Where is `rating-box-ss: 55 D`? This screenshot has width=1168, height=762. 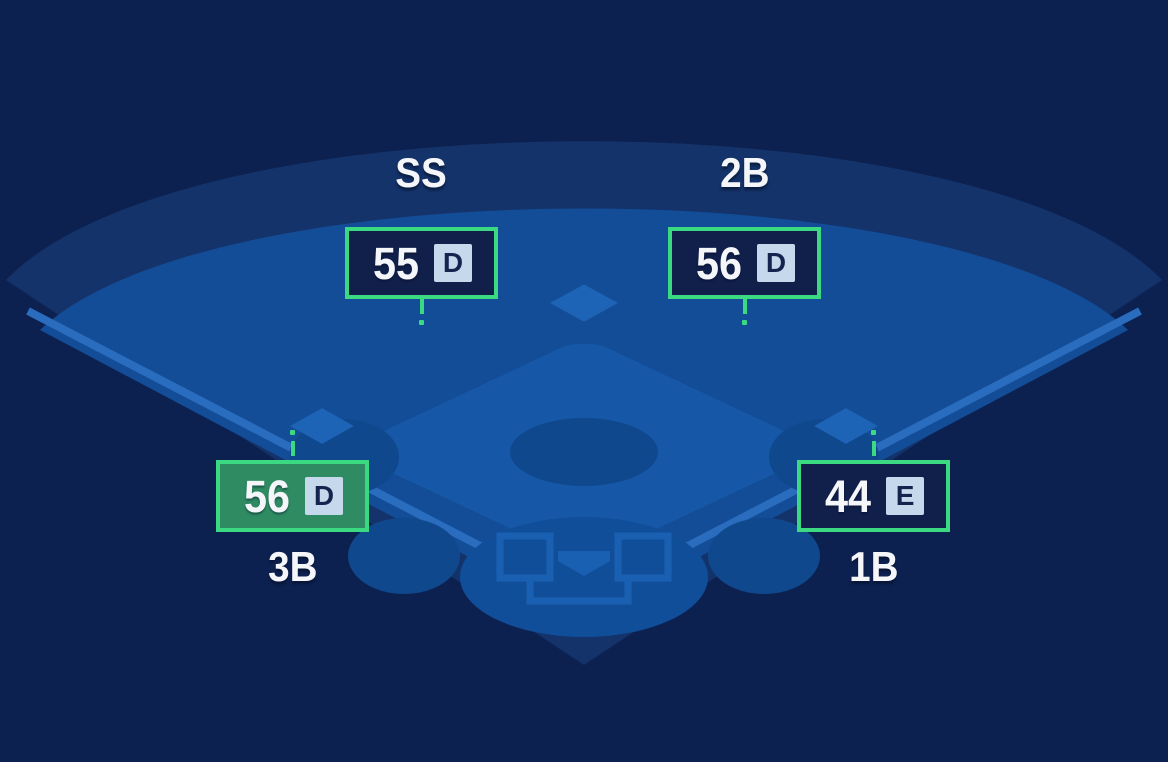 rating-box-ss: 55 D is located at coordinates (421, 263).